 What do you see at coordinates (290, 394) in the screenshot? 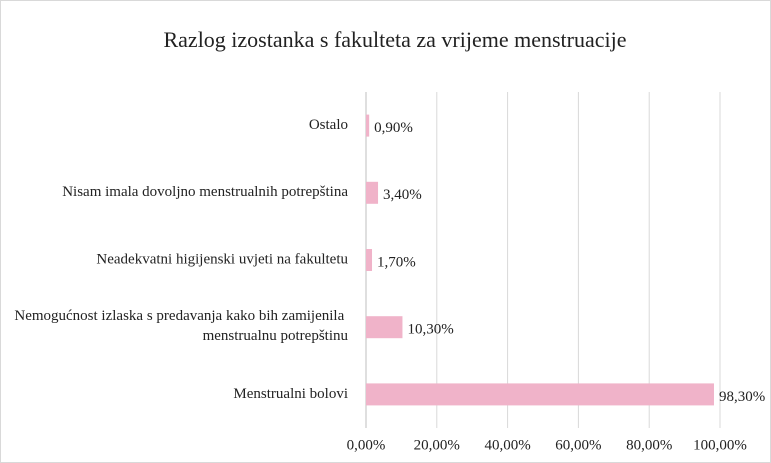
I see `y-tick-label: Menstrualni bolovi` at bounding box center [290, 394].